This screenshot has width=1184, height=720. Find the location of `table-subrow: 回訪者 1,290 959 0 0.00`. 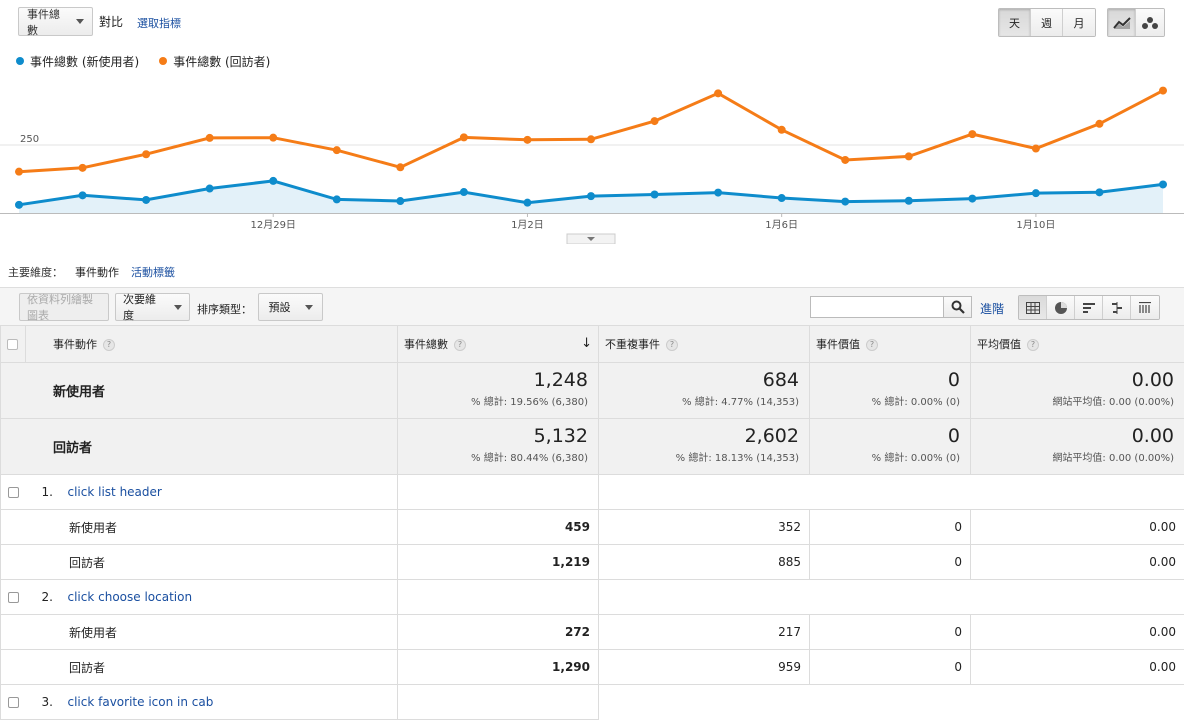

table-subrow: 回訪者 1,290 959 0 0.00 is located at coordinates (592, 667).